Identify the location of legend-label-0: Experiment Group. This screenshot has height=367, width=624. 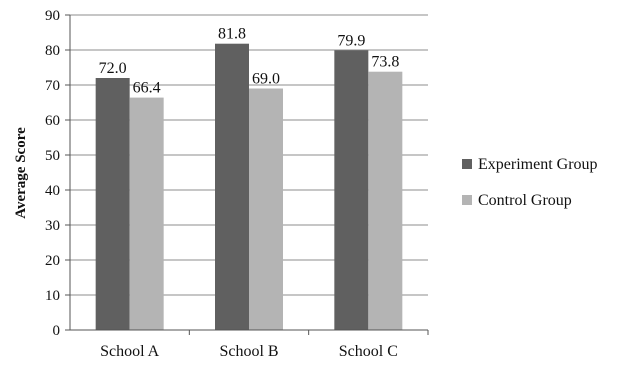
(538, 164).